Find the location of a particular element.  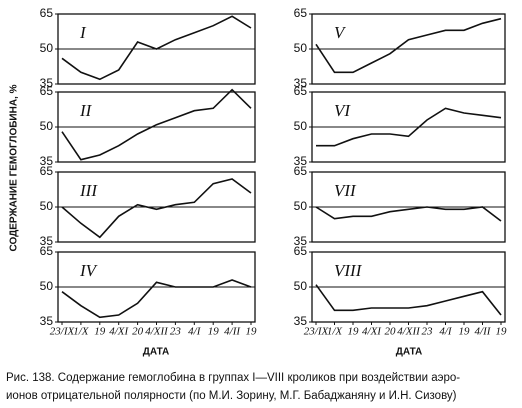

panel-title: VIII is located at coordinates (348, 270).